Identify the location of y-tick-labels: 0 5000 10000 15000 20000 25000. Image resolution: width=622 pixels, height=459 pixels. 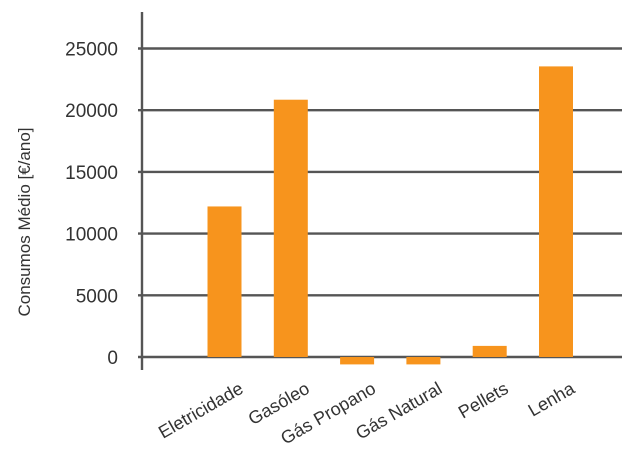
(91, 205).